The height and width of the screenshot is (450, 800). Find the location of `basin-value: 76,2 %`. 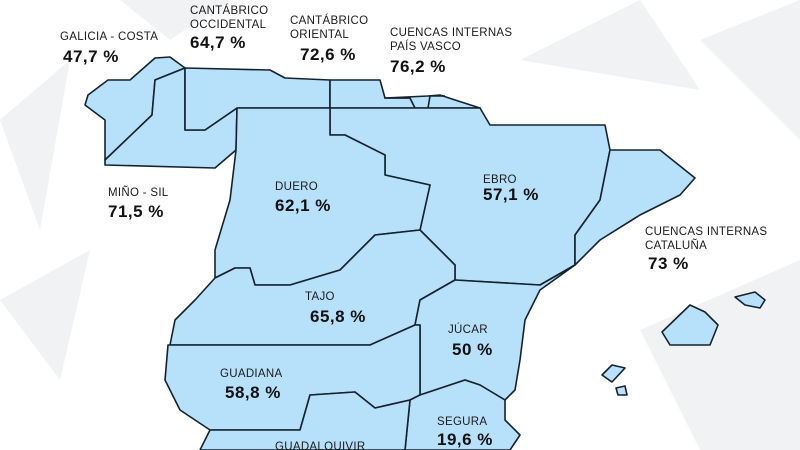

basin-value: 76,2 % is located at coordinates (418, 66).